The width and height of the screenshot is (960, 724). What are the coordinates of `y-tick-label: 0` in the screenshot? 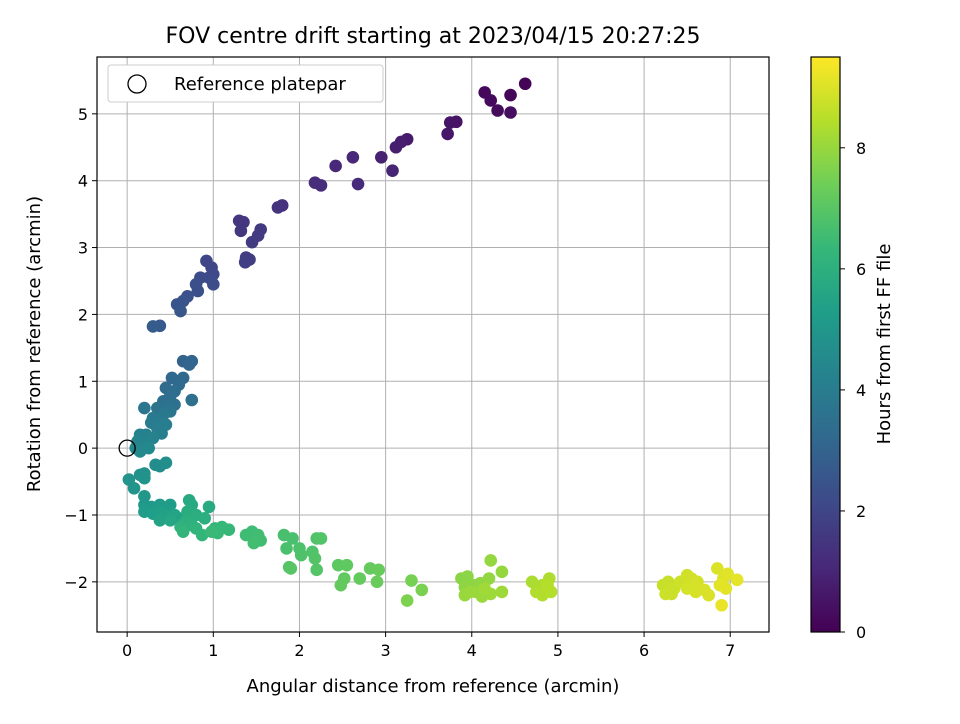 It's located at (83, 448).